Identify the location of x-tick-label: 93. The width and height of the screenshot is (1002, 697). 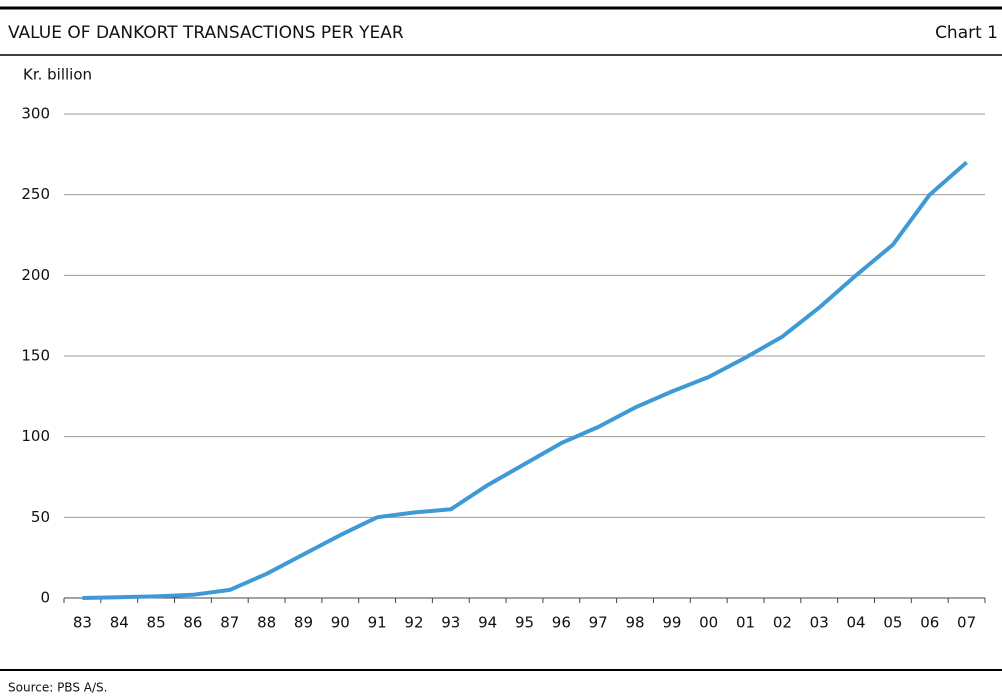
(450, 623).